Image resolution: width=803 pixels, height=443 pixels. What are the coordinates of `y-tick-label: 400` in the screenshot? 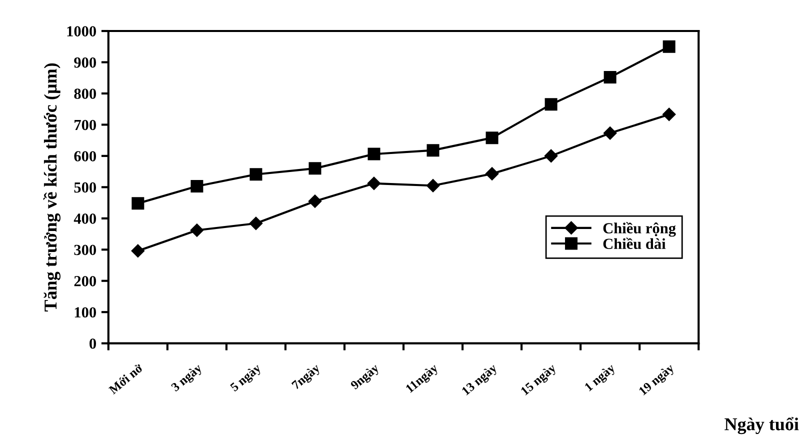 It's located at (85, 219).